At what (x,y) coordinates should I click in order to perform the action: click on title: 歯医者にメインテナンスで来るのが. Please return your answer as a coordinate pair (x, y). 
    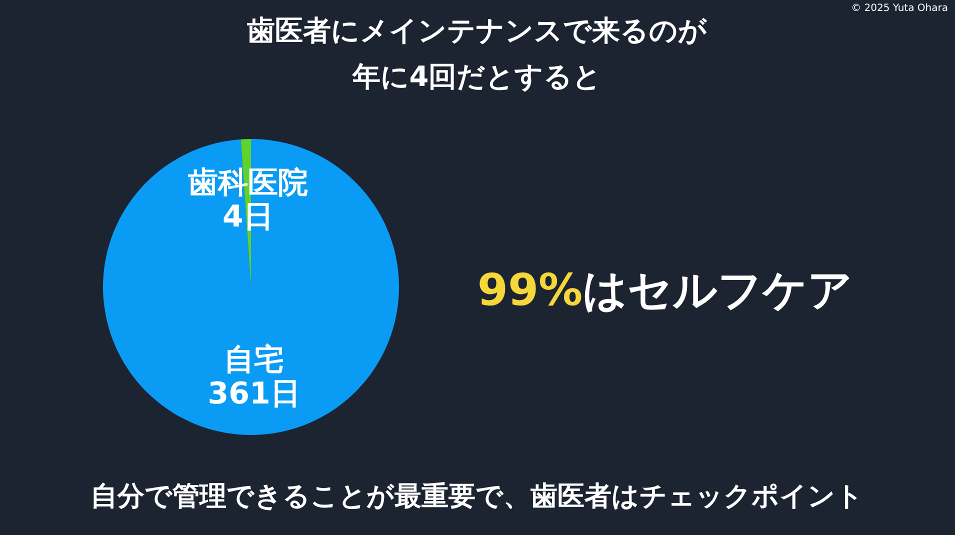
    Looking at the image, I should click on (477, 30).